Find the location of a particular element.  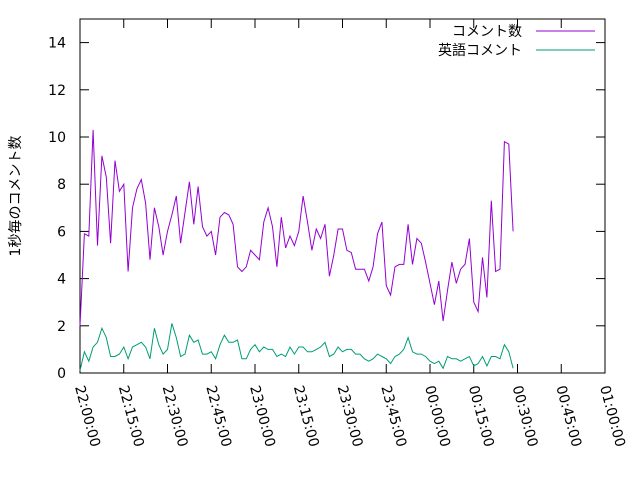

y-axis-label: 1秒毎のコメント数 is located at coordinates (16, 196).